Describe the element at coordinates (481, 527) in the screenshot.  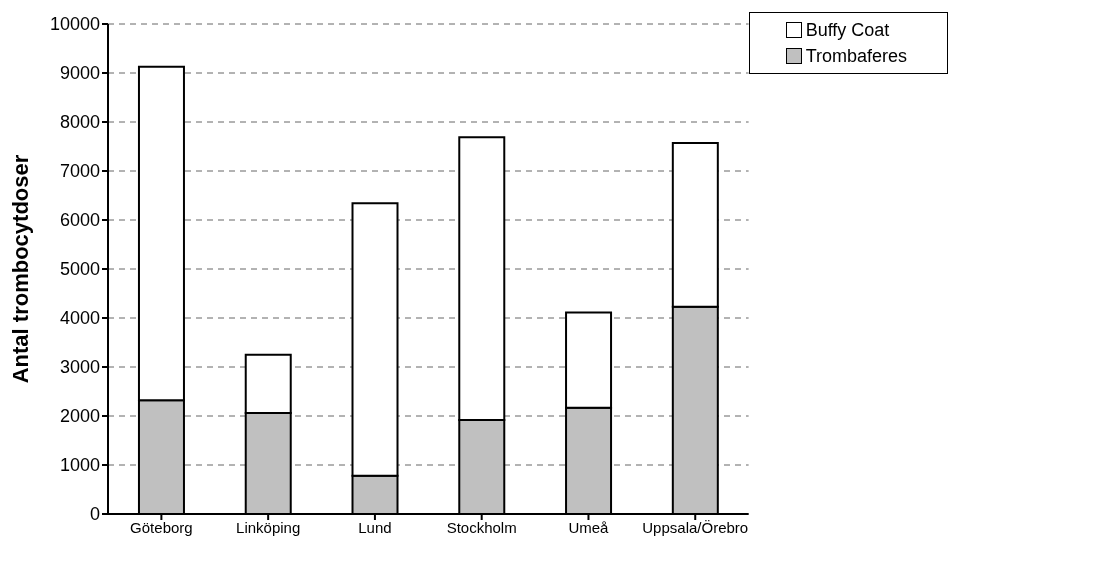
I see `x-tick-label: Stockholm` at that location.